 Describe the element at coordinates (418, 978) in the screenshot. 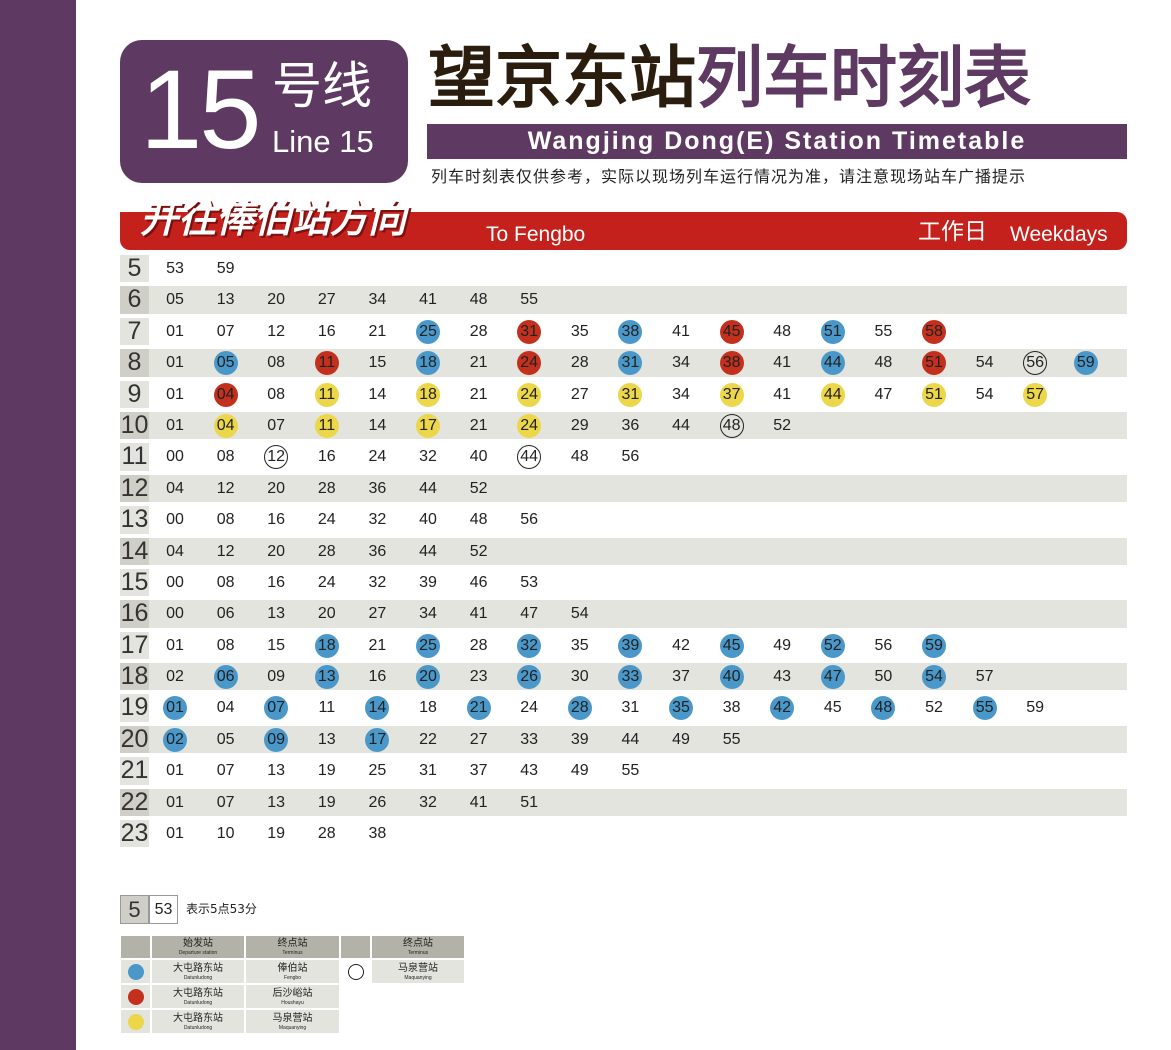

I see `legend-ring-terminus-en: Maquanying` at that location.